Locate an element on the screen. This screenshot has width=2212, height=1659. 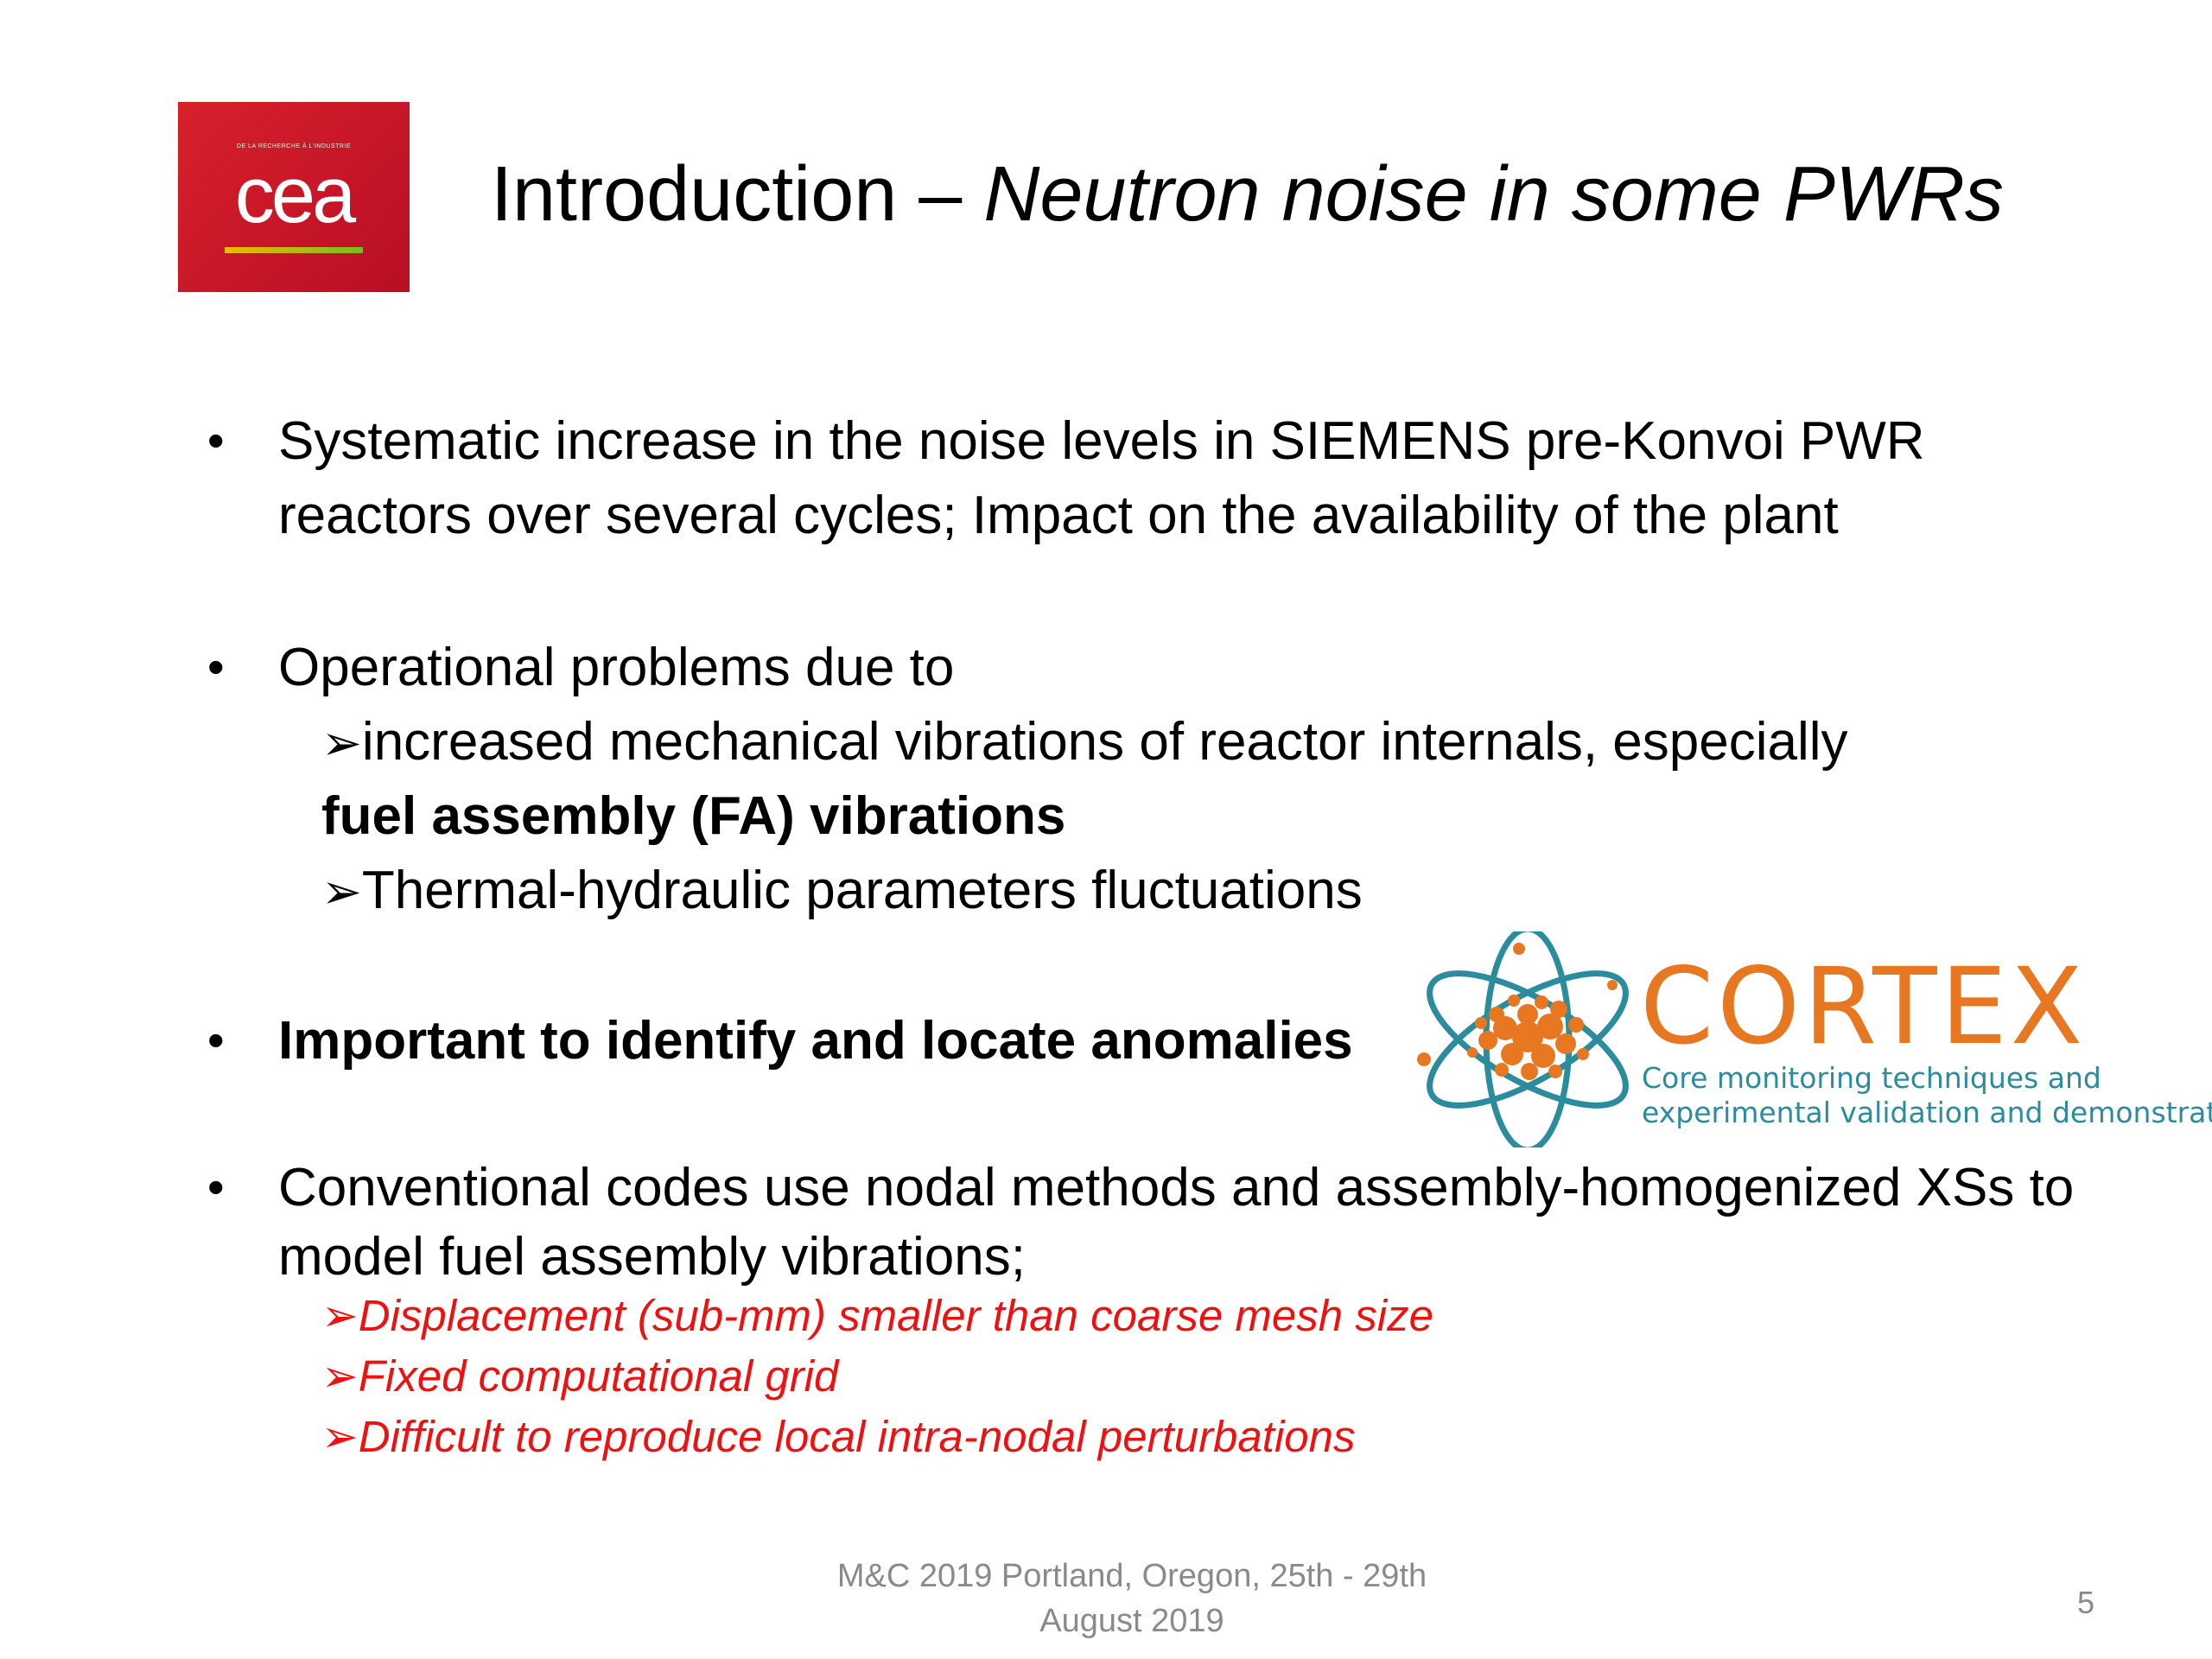
cea-logo-tagline: DE LA RECHERCHE À L'INDUSTRIE is located at coordinates (294, 146).